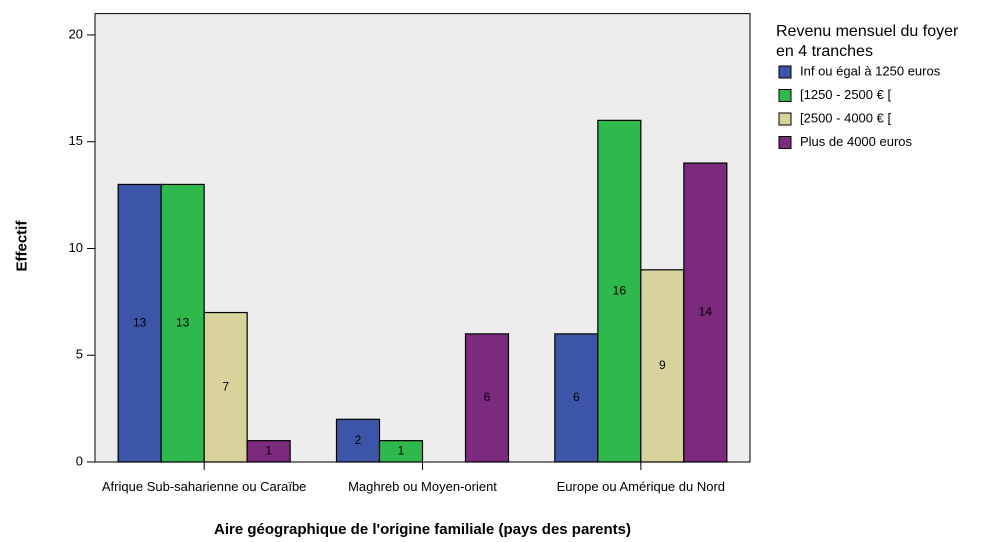 This screenshot has height=542, width=987. What do you see at coordinates (867, 41) in the screenshot?
I see `legend-title: Revenu mensuel du foyer en 4 tranches` at bounding box center [867, 41].